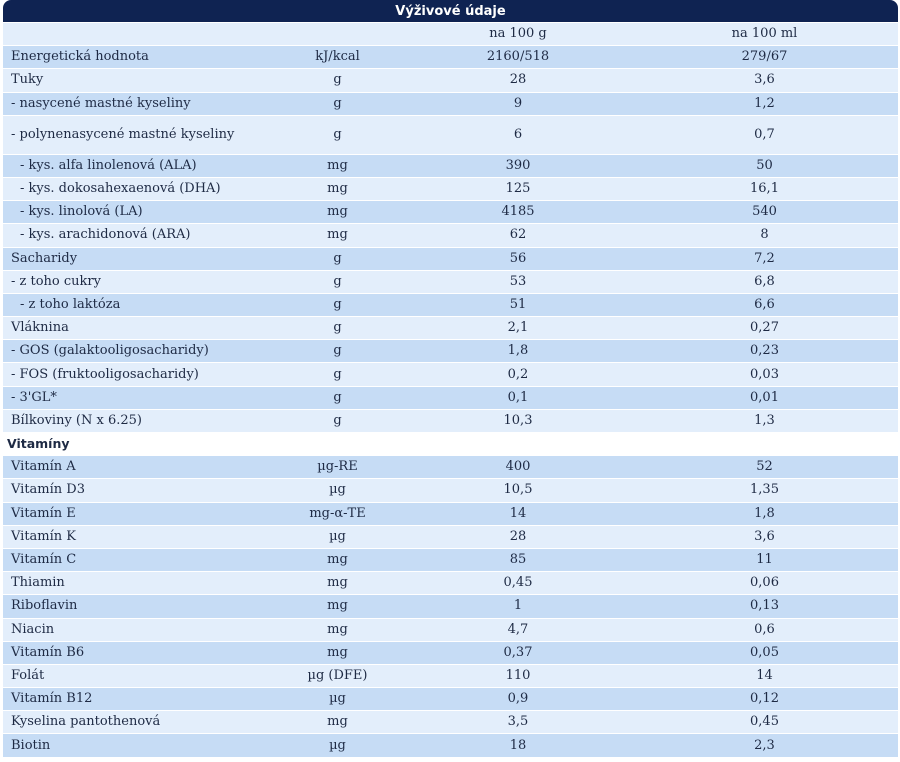 The width and height of the screenshot is (900, 762). What do you see at coordinates (764, 281) in the screenshot?
I see `row-per-100ml: 6,8` at bounding box center [764, 281].